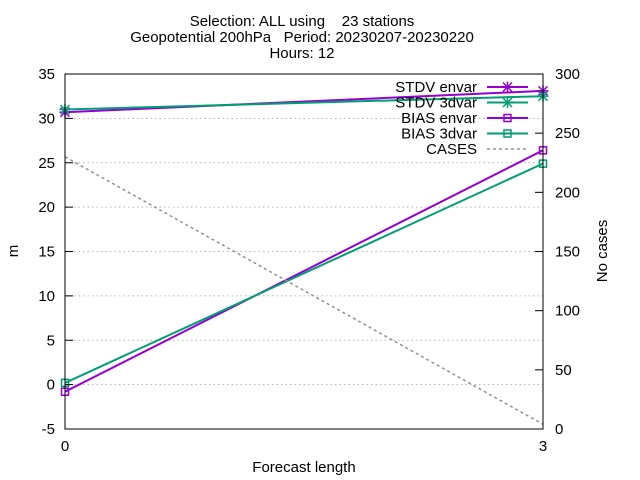  I want to click on legend-marker-bias-envar, so click(507, 118).